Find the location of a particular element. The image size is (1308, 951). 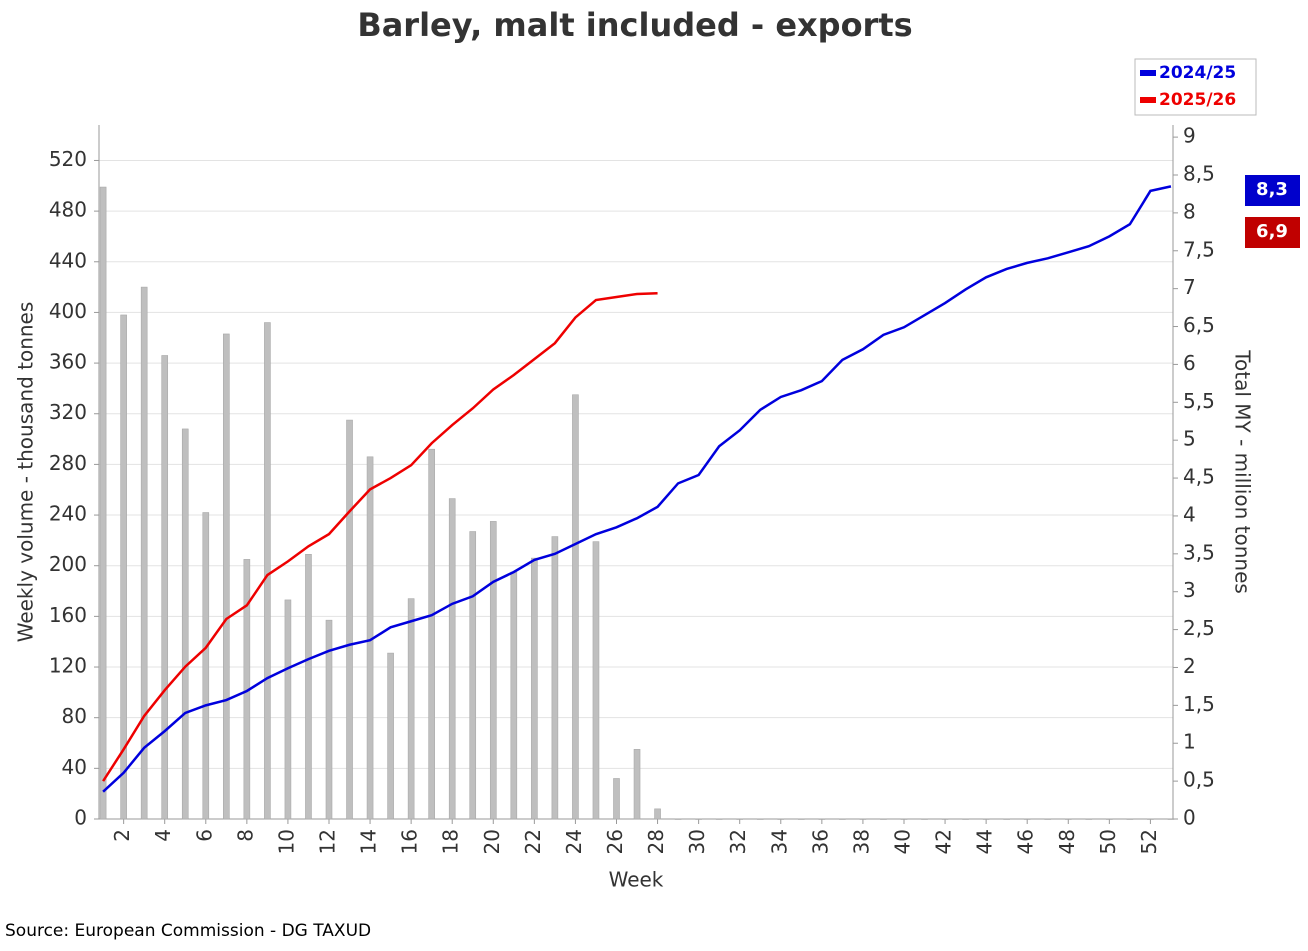

y-tick-label: 240 is located at coordinates (68, 514).